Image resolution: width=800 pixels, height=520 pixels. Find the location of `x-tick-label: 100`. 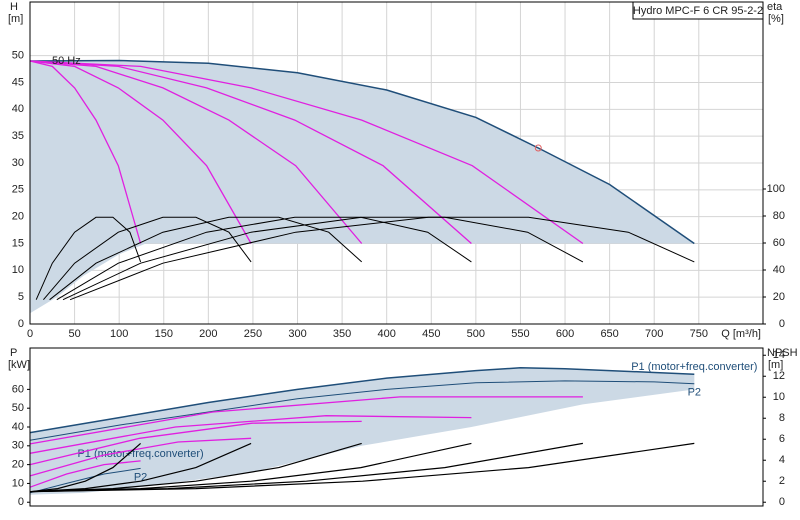

x-tick-label: 100 is located at coordinates (119, 334).